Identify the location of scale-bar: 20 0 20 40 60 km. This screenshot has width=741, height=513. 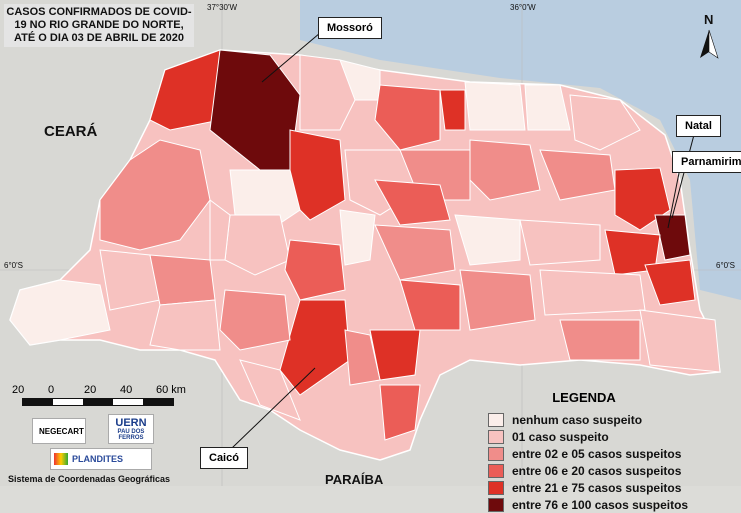
(105, 395).